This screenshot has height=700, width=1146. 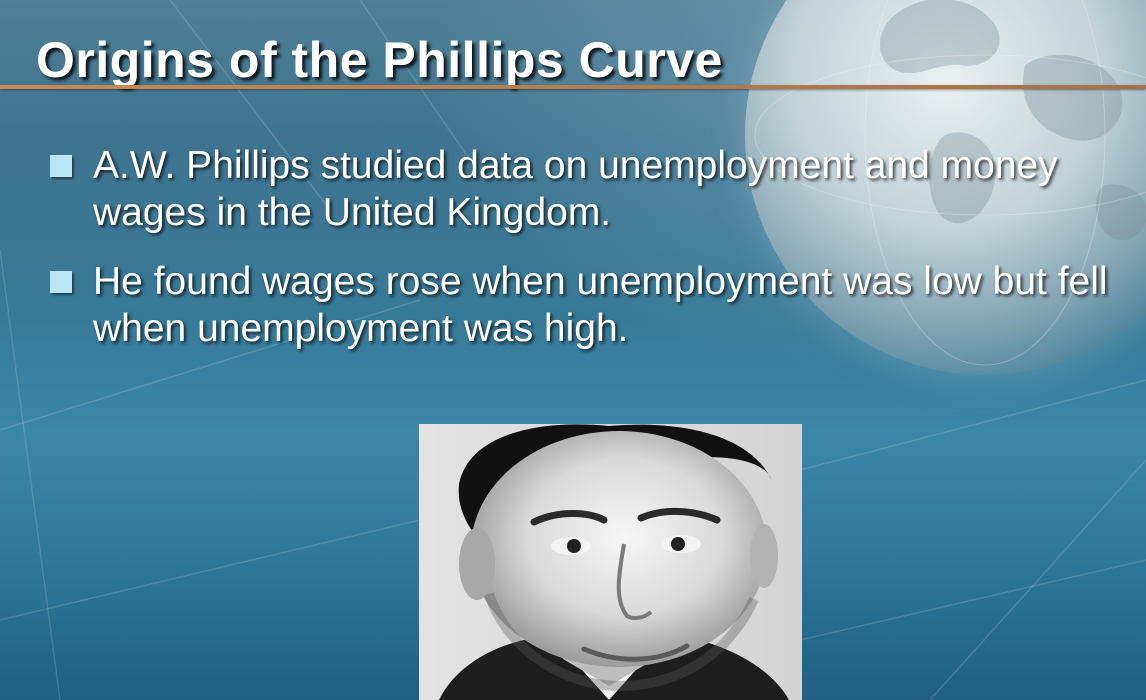 I want to click on slide-title: Origins of the Phillips Curve, so click(x=379, y=60).